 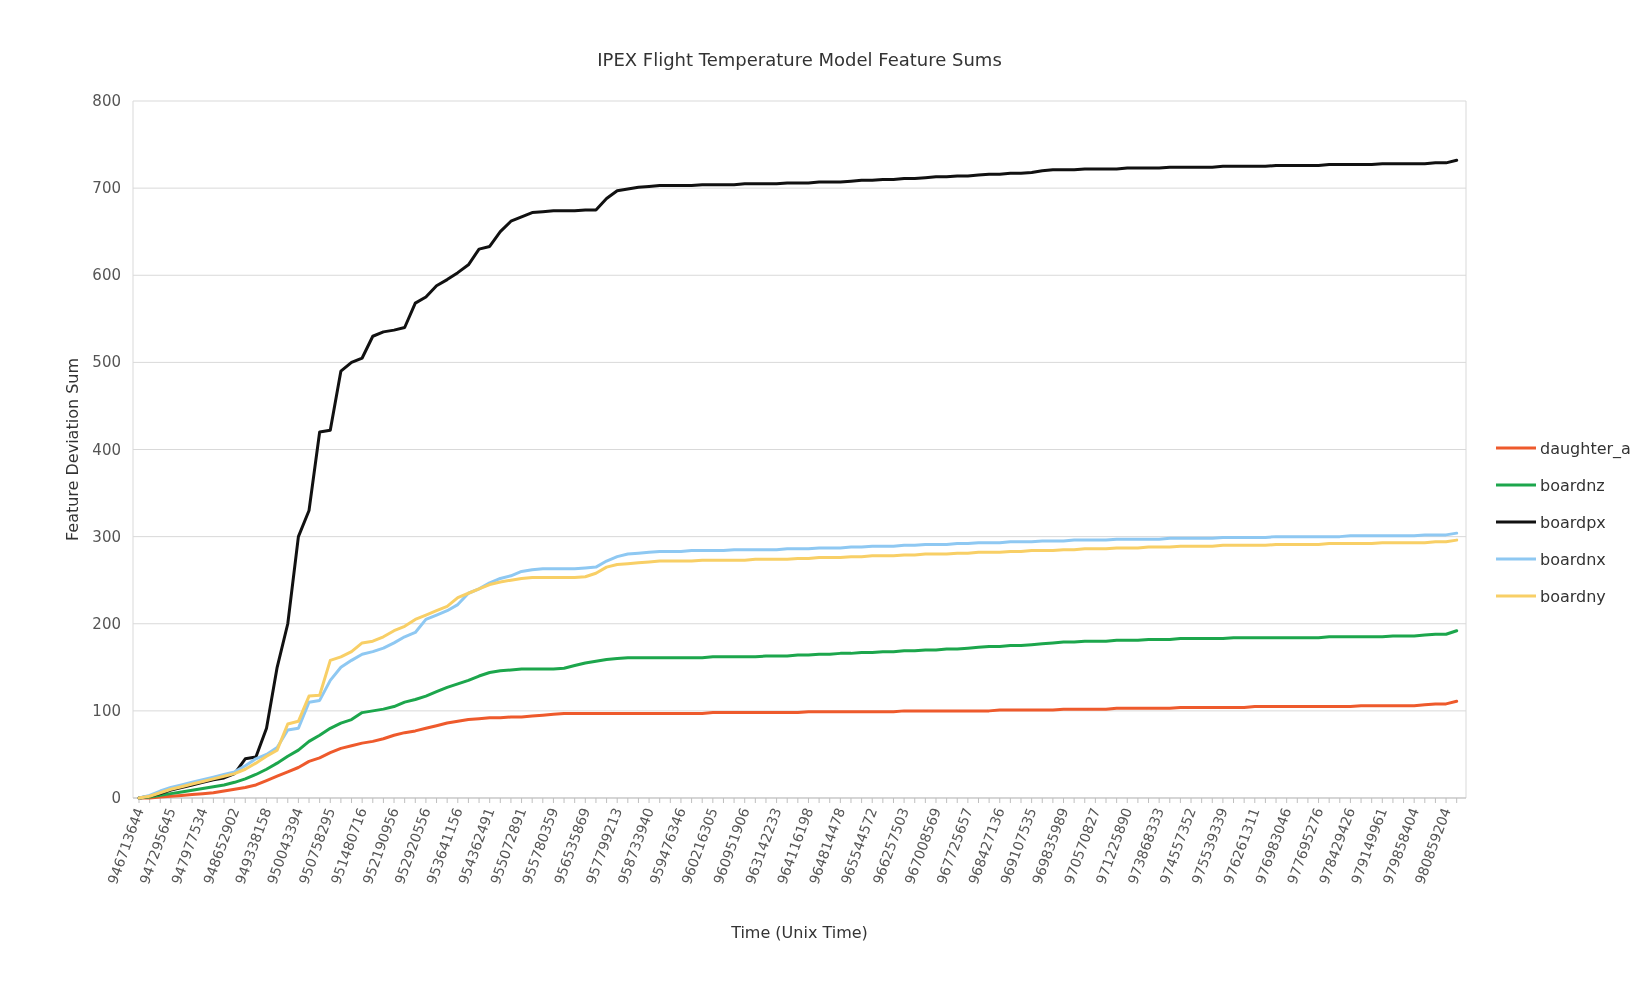 What do you see at coordinates (106, 536) in the screenshot?
I see `y-tick-label: 300` at bounding box center [106, 536].